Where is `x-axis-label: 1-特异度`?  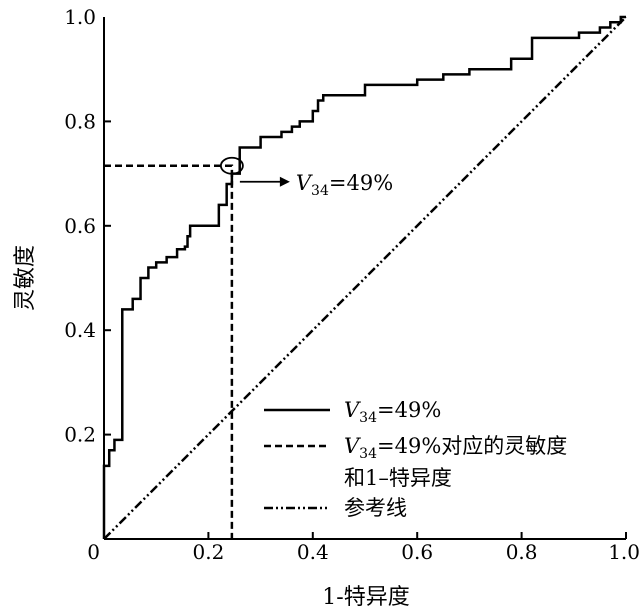 x-axis-label: 1-特异度 is located at coordinates (365, 597).